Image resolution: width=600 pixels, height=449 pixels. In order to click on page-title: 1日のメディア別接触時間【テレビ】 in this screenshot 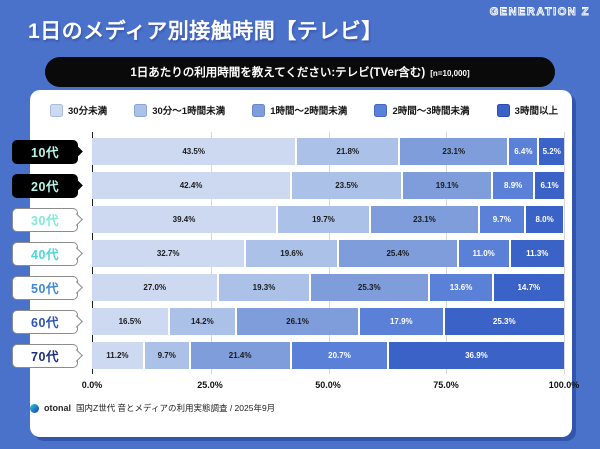, I will do `click(205, 31)`.